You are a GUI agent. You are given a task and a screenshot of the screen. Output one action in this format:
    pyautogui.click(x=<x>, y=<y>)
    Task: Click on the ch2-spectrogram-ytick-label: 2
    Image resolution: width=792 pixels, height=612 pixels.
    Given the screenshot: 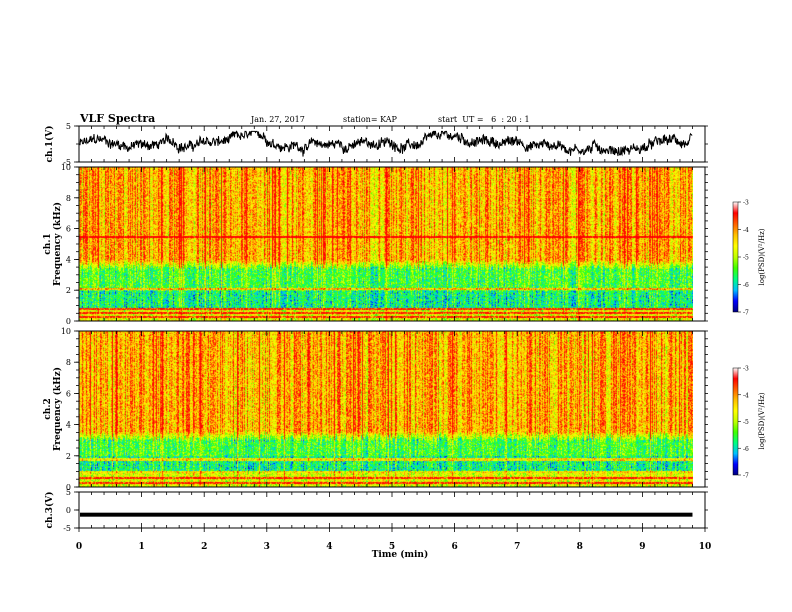 What is the action you would take?
    pyautogui.click(x=68, y=456)
    